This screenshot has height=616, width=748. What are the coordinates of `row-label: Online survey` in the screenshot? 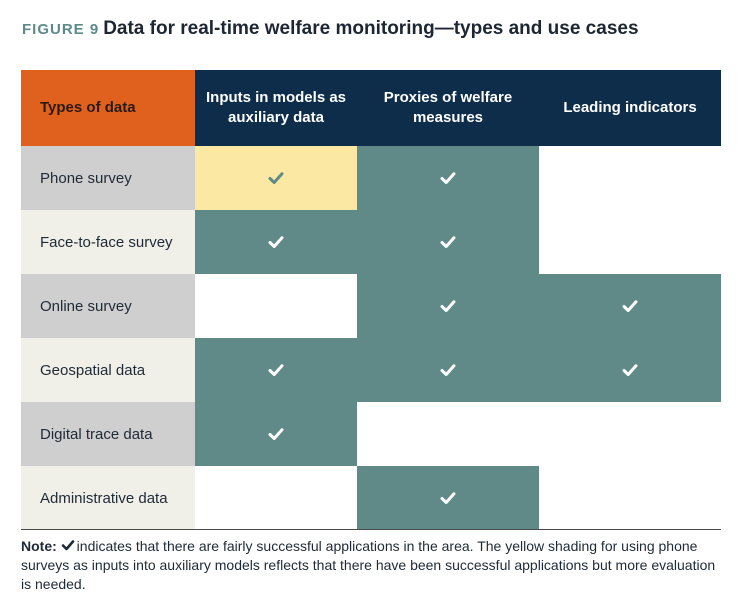 It's located at (108, 306).